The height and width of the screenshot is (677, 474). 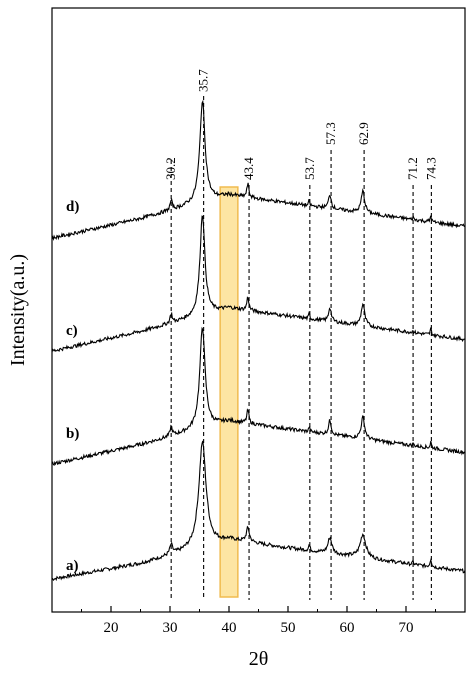 What do you see at coordinates (430, 168) in the screenshot?
I see `peak-label-7: 74.3` at bounding box center [430, 168].